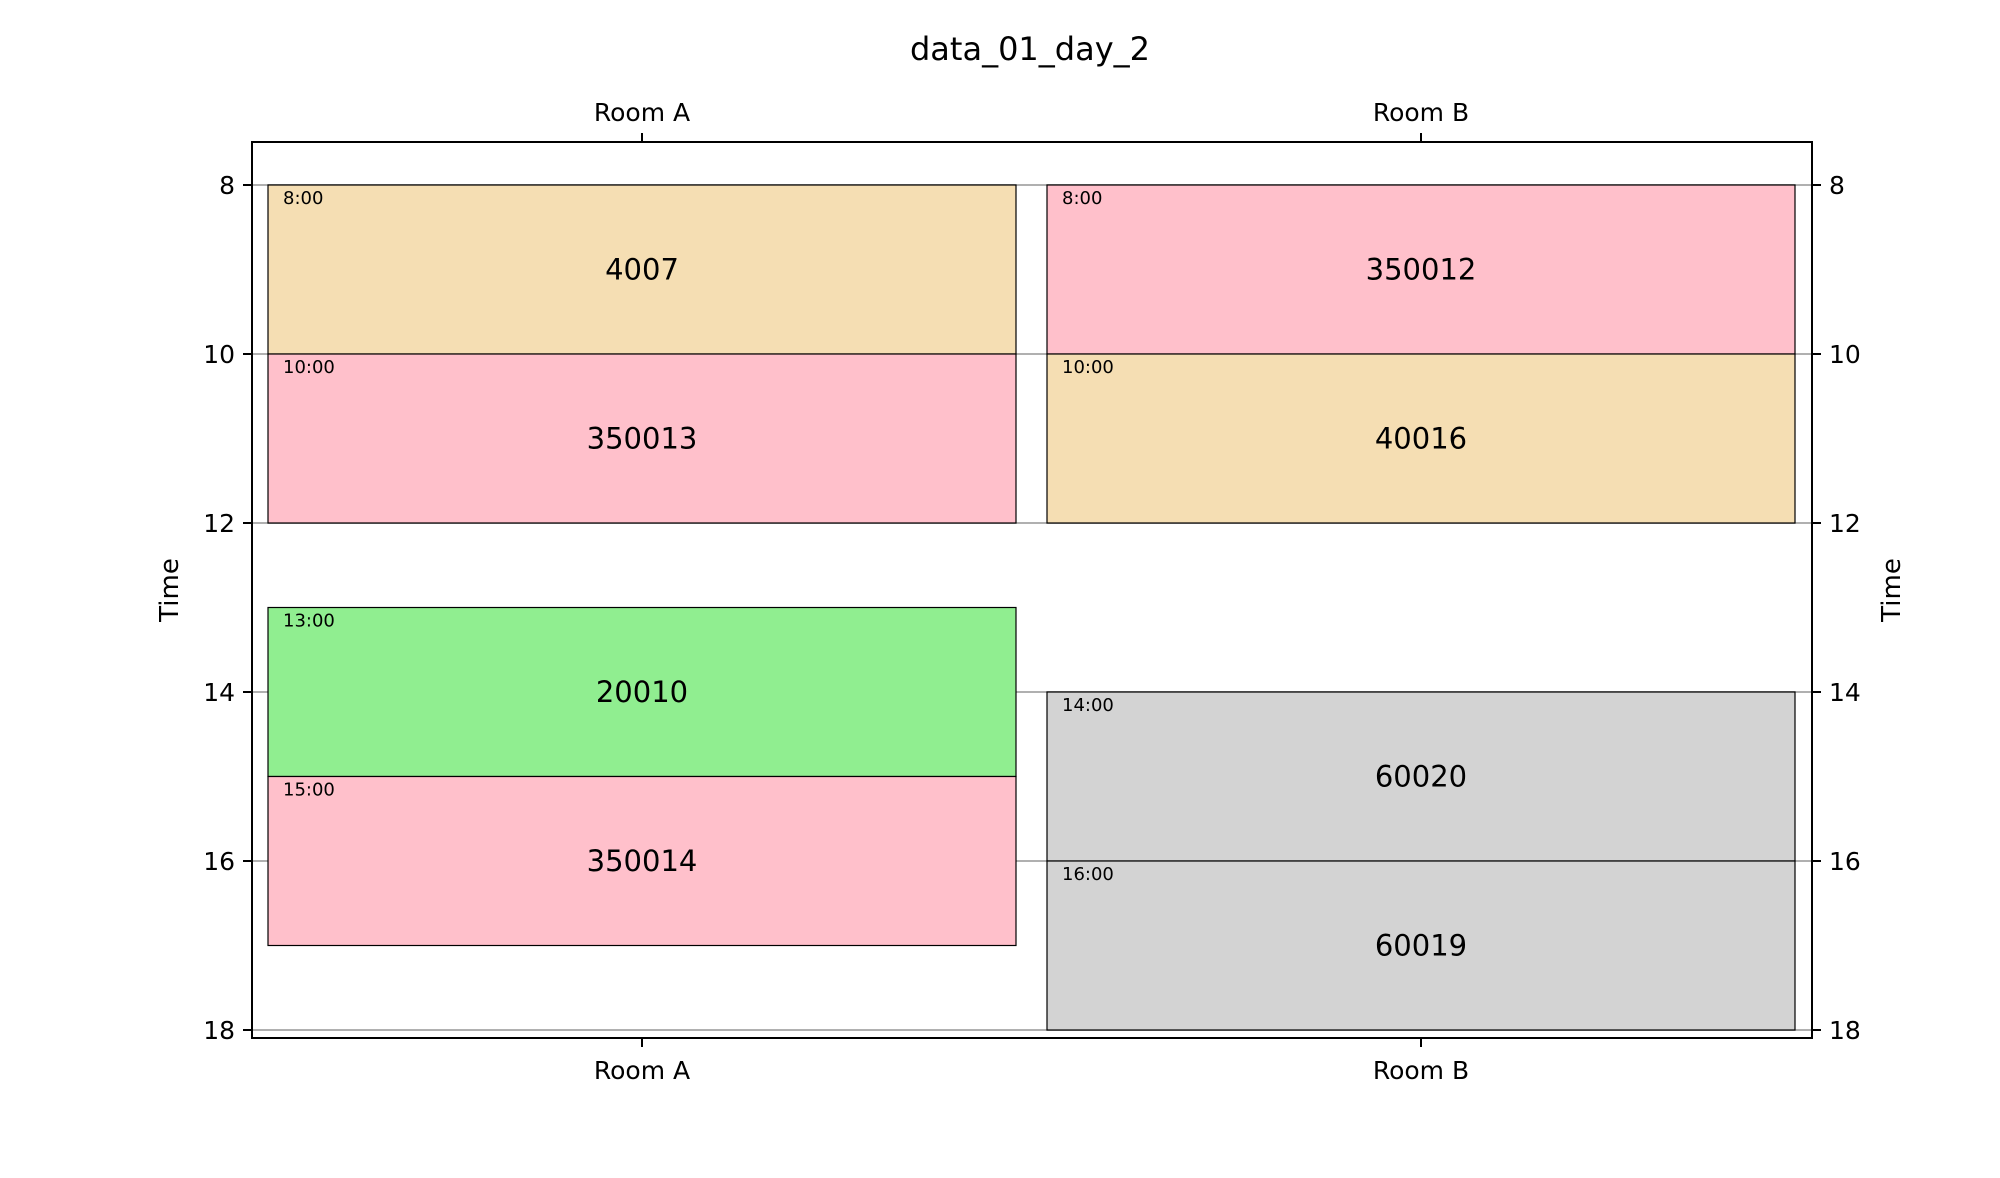 This screenshot has width=2000, height=1178. What do you see at coordinates (1837, 185) in the screenshot?
I see `y-tick-label-right: 8` at bounding box center [1837, 185].